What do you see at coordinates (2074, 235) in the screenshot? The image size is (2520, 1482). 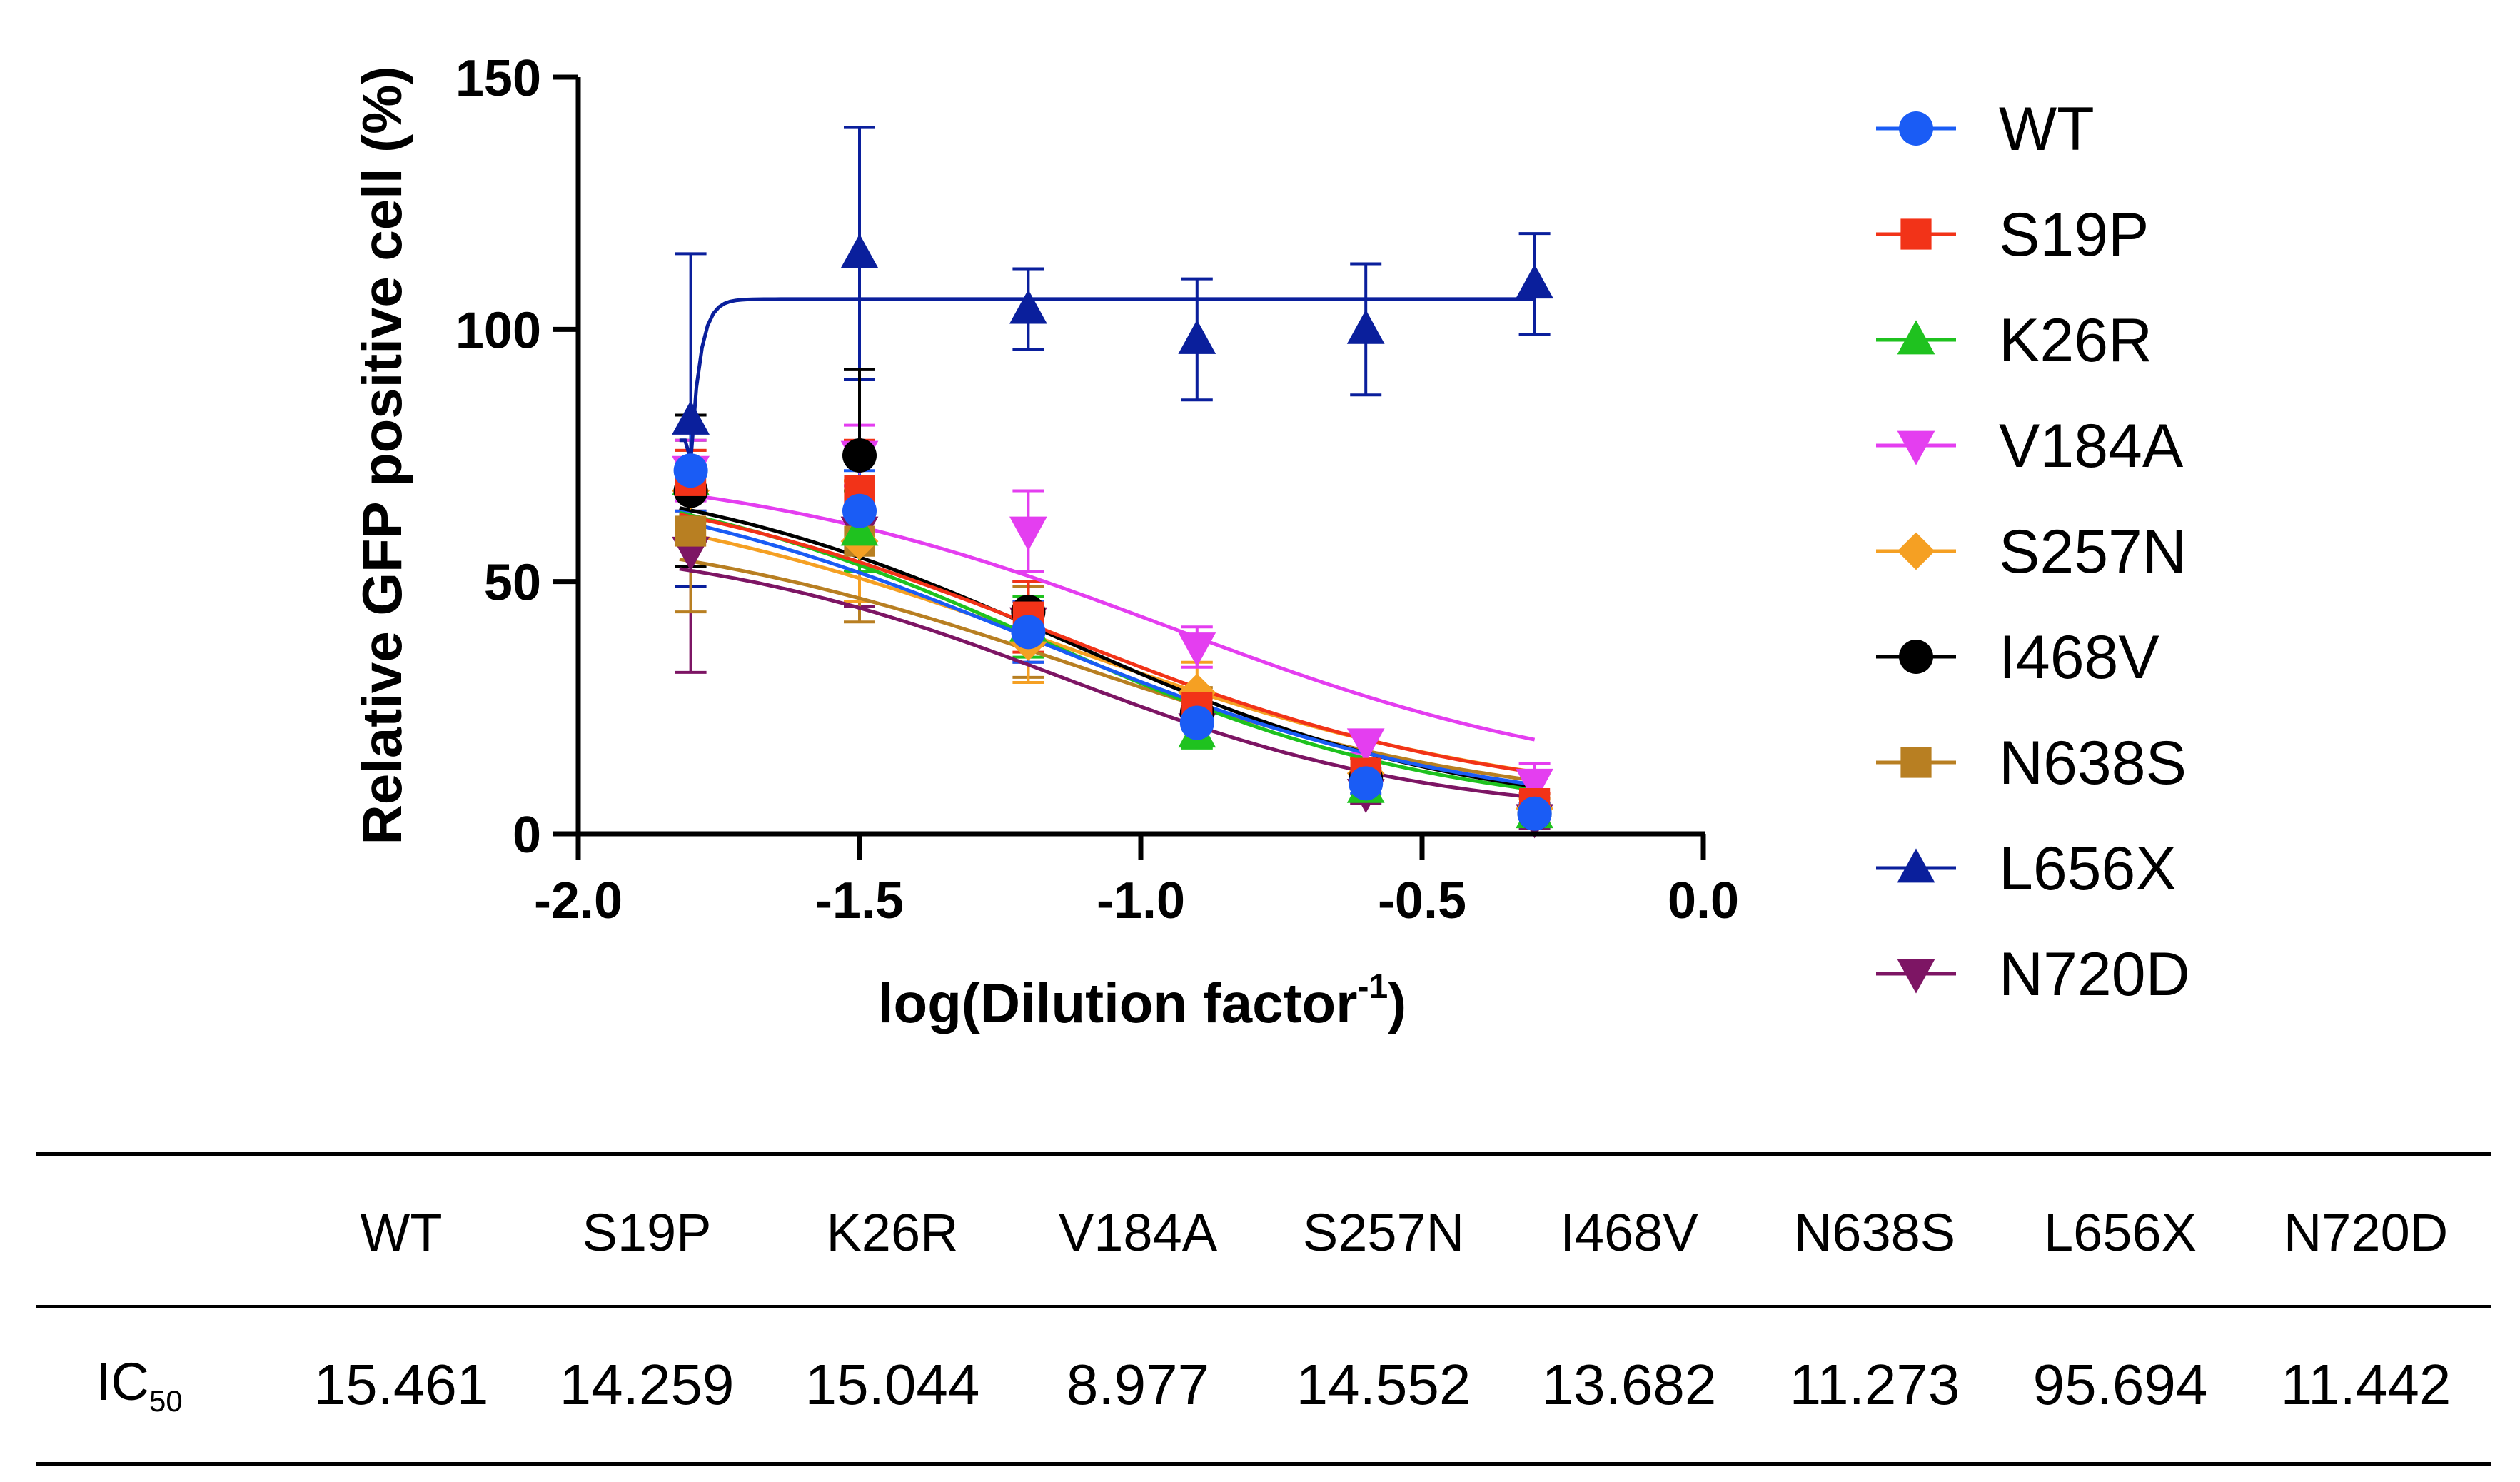 I see `legend-label: S19P` at bounding box center [2074, 235].